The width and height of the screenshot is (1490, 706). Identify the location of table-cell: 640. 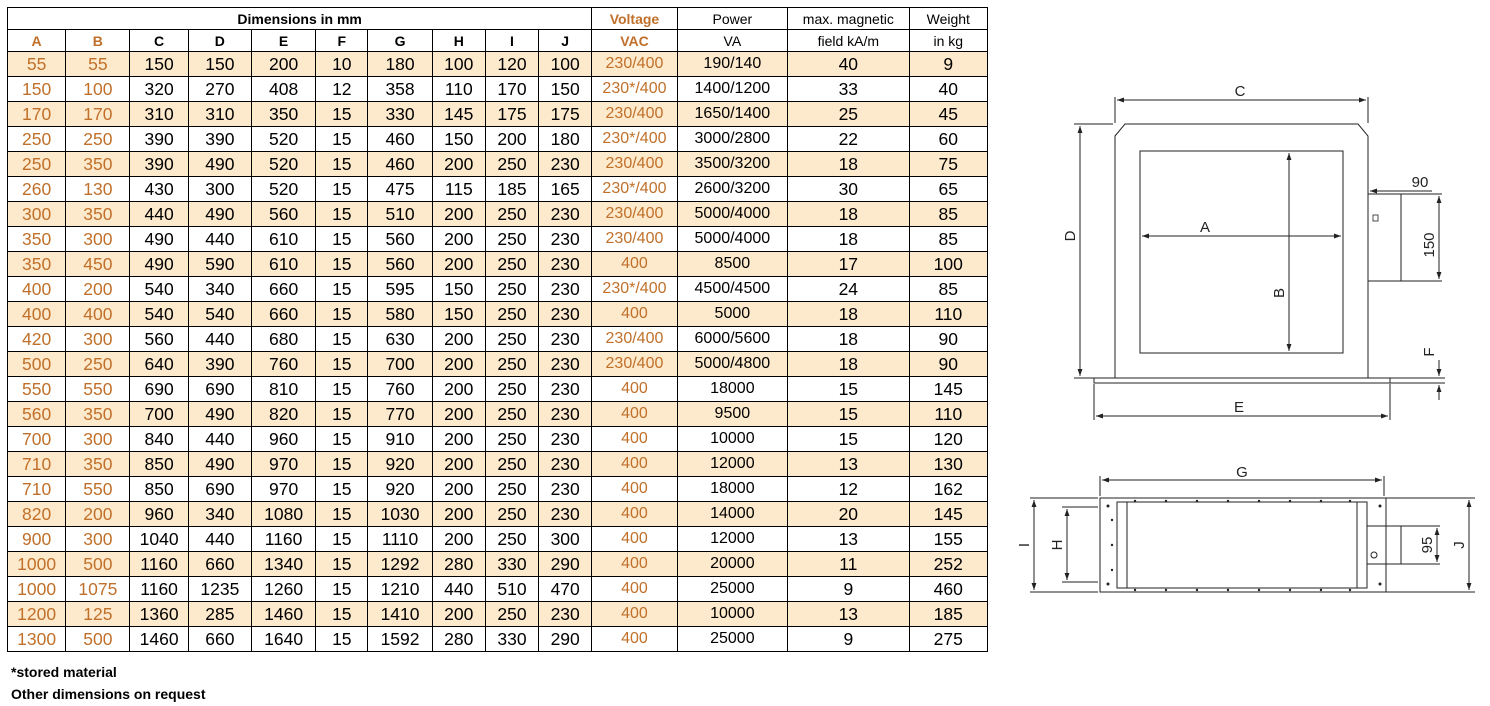
(159, 364).